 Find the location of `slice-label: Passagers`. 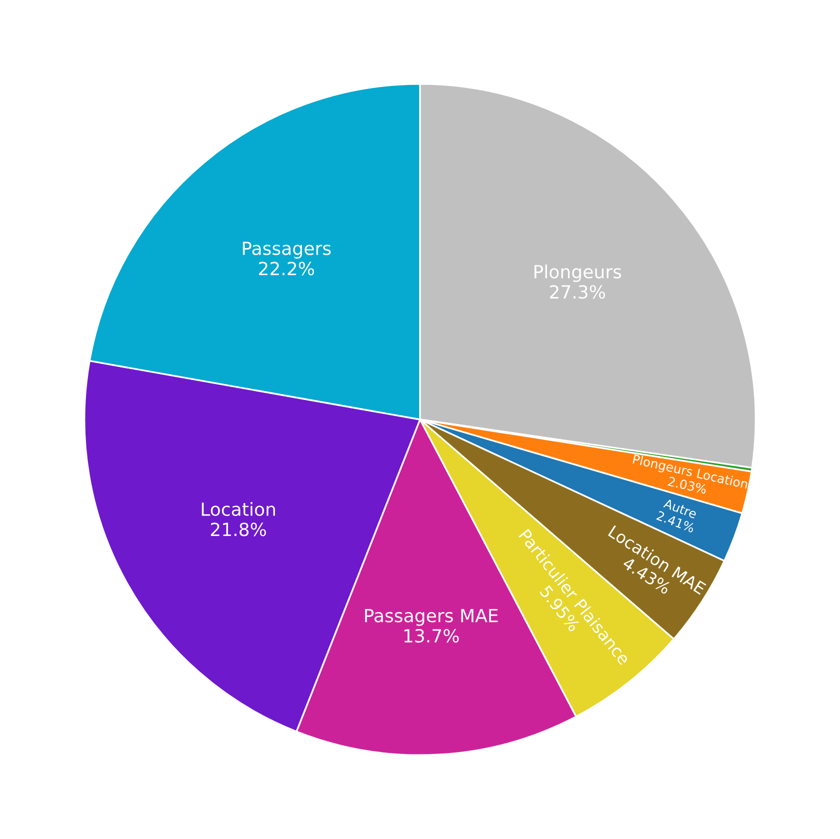

slice-label: Passagers is located at coordinates (286, 250).